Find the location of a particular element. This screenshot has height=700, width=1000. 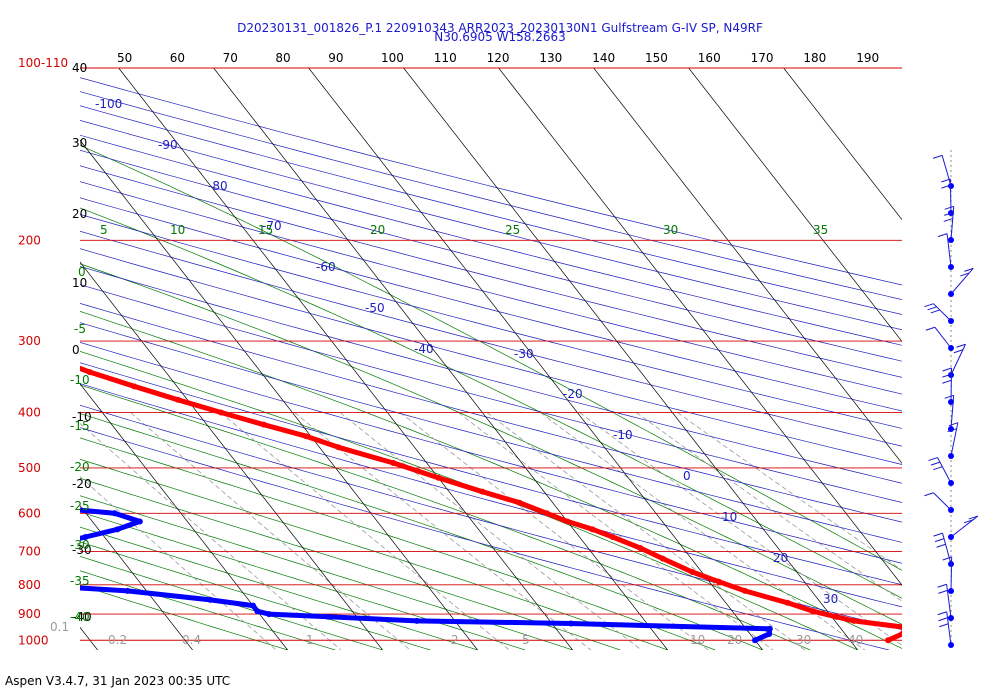

theta-tick-label: 120 is located at coordinates (498, 58).